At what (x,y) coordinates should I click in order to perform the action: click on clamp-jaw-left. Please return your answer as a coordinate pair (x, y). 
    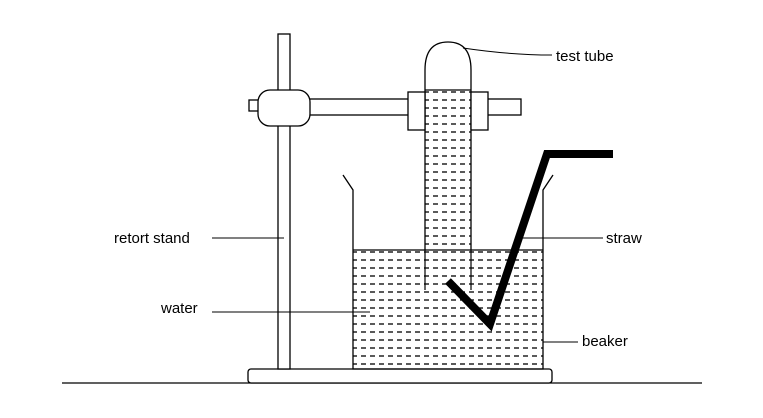
    Looking at the image, I should click on (416, 111).